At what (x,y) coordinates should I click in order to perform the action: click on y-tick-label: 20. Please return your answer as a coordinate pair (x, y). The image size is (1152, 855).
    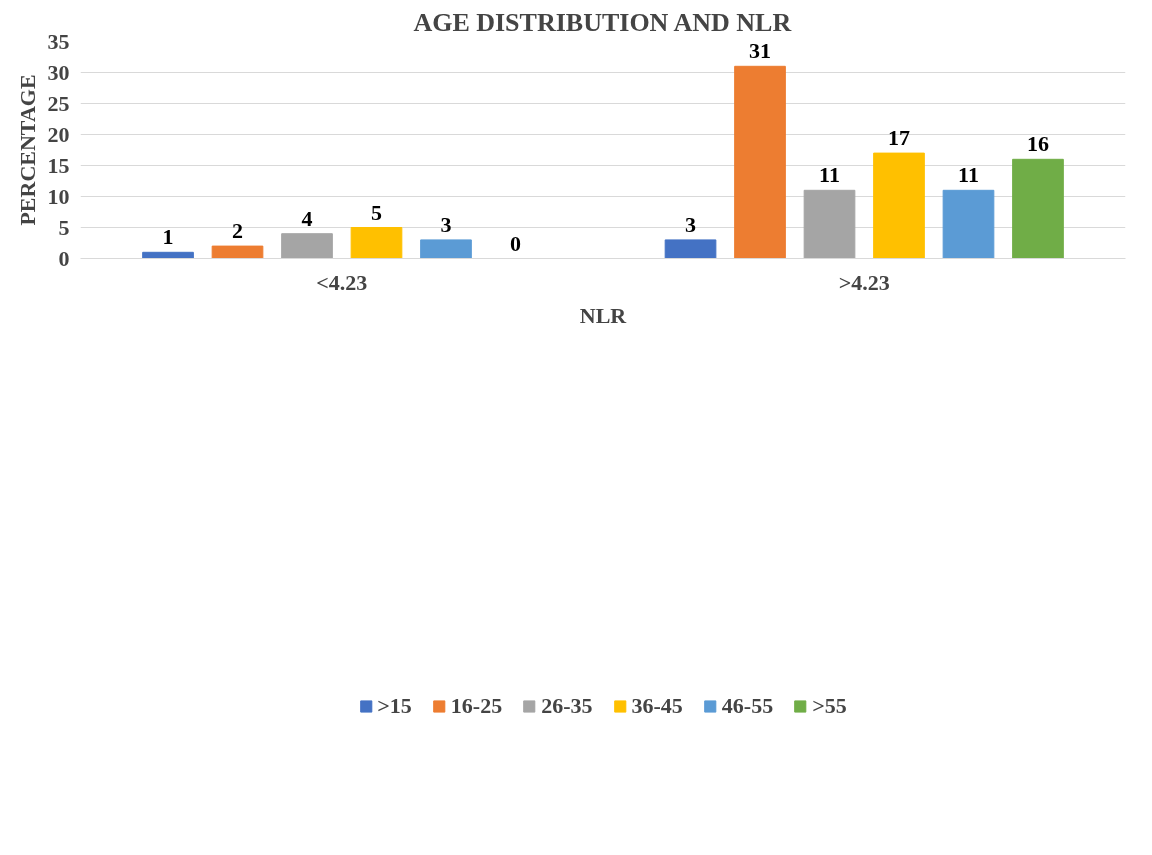
    Looking at the image, I should click on (58, 134).